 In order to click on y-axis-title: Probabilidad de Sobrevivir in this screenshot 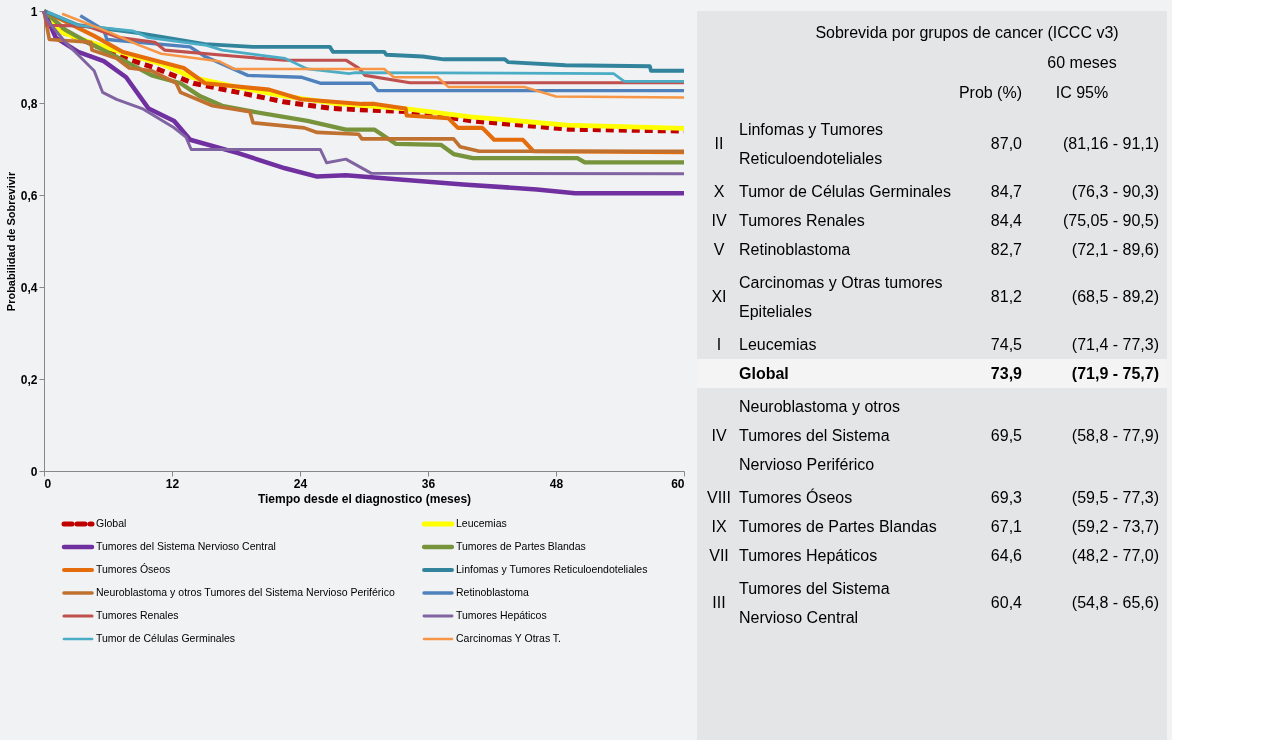, I will do `click(10, 241)`.